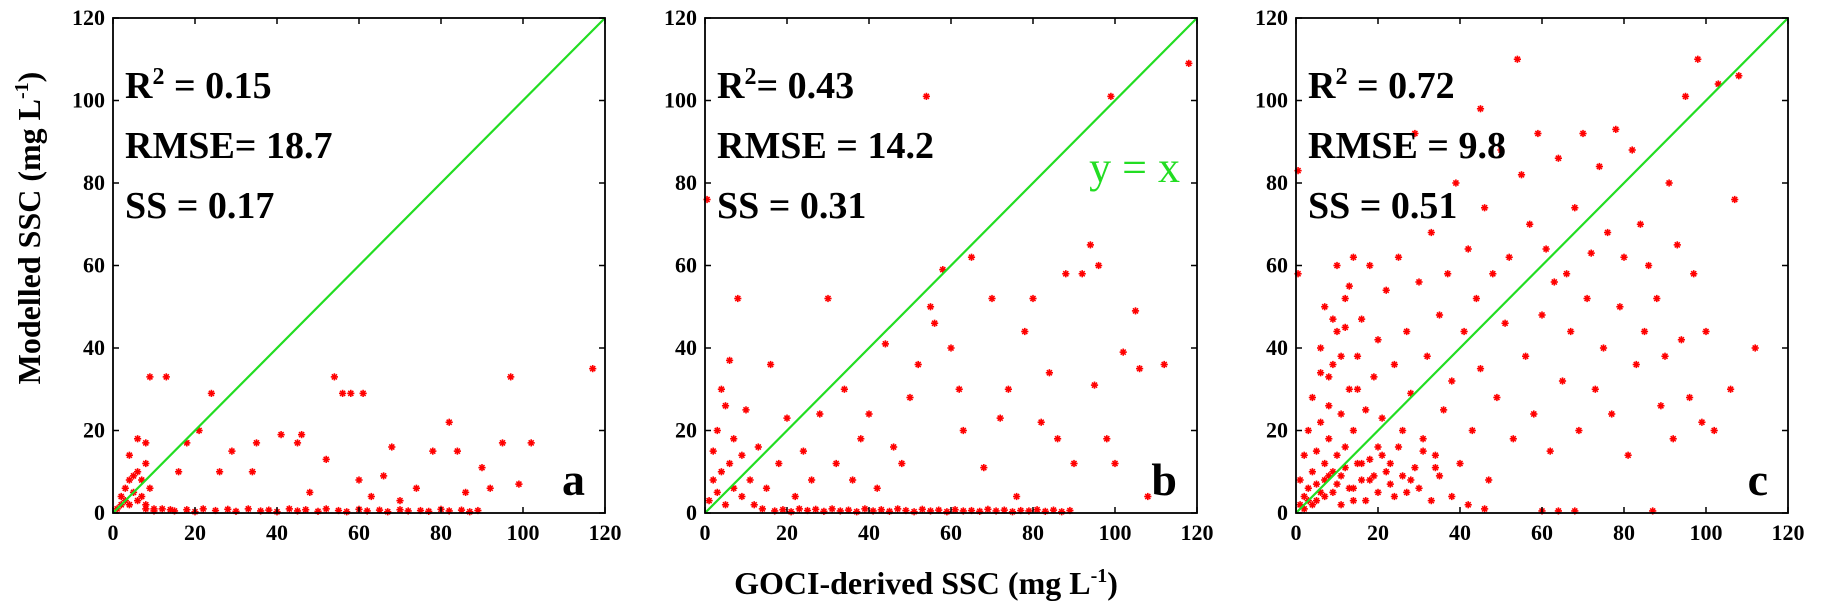  Describe the element at coordinates (29, 228) in the screenshot. I see `y-axis-title: Modelled SSC (mg L-1)` at that location.